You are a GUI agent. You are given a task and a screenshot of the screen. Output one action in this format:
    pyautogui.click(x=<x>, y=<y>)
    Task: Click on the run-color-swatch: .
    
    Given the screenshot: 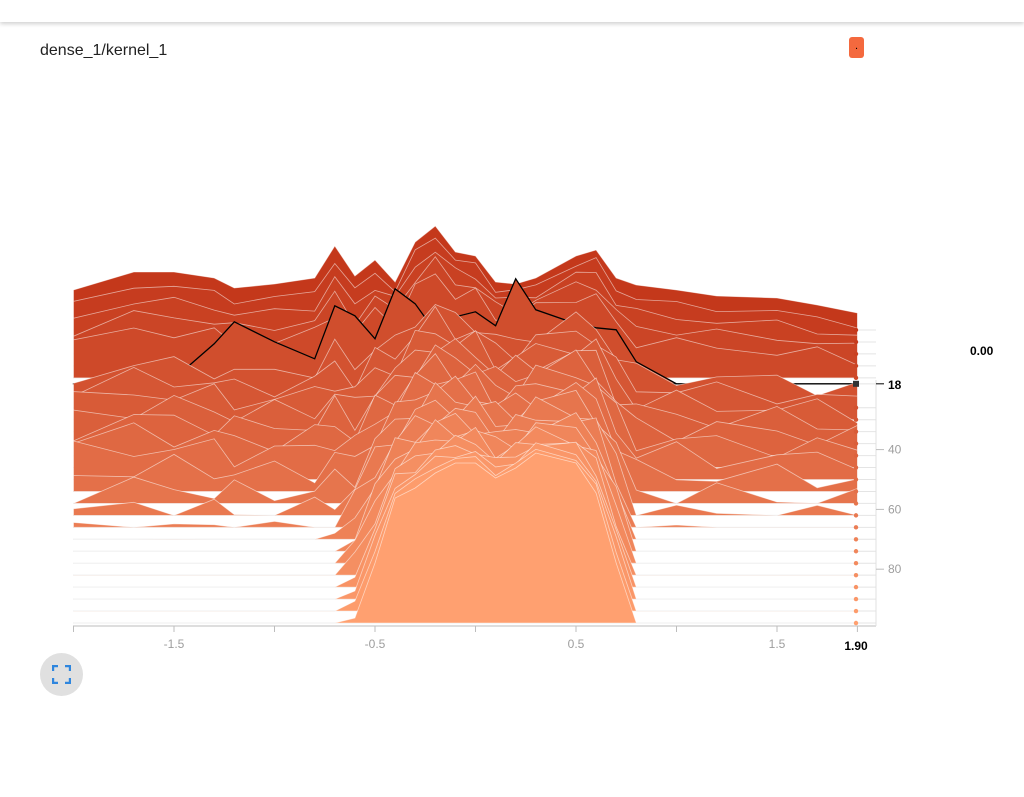 What is the action you would take?
    pyautogui.click(x=856, y=47)
    